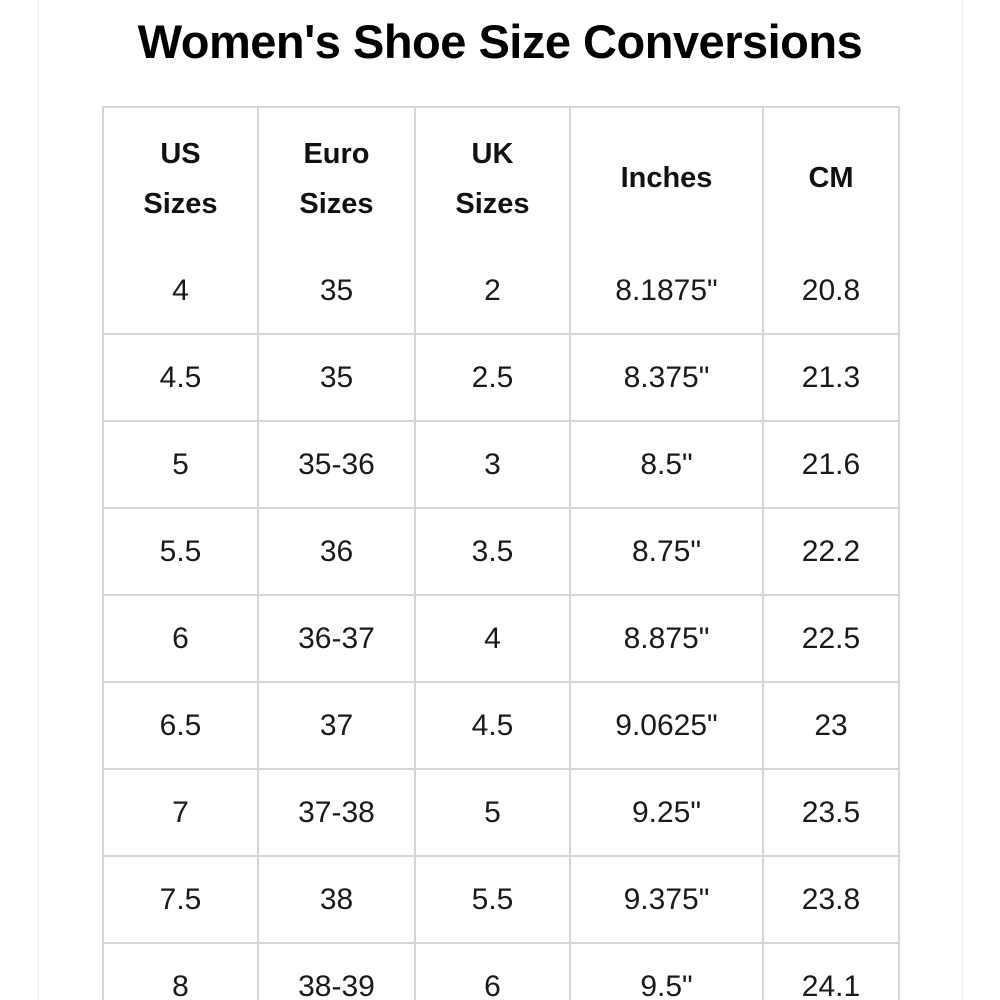  What do you see at coordinates (831, 291) in the screenshot?
I see `cell-cm: 20.8` at bounding box center [831, 291].